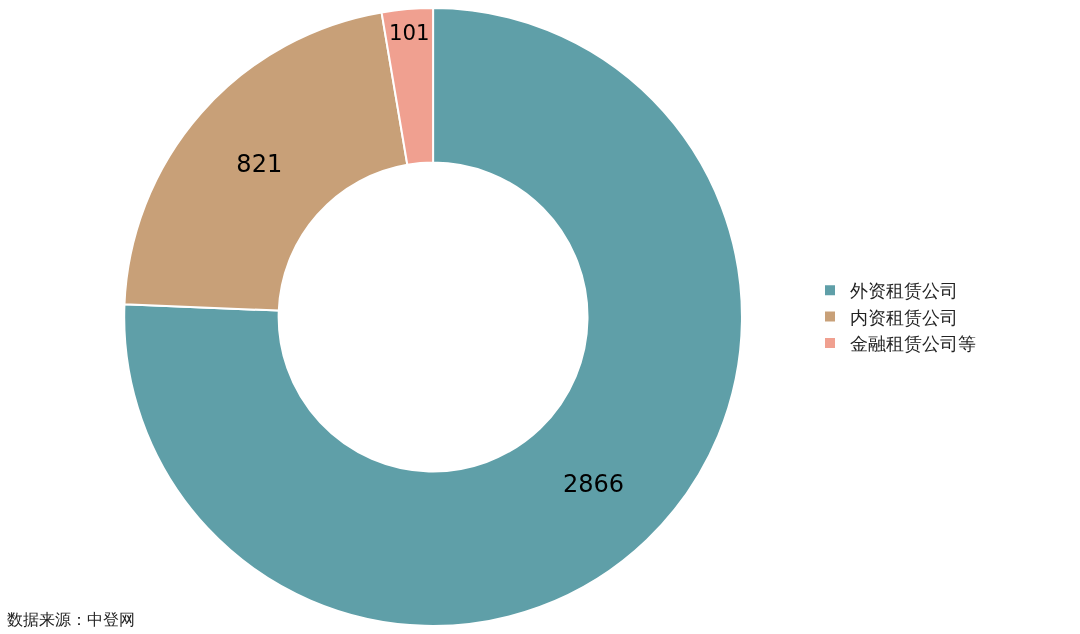 The height and width of the screenshot is (634, 1080). Describe the element at coordinates (913, 344) in the screenshot. I see `legend-label: 金融租赁公司等` at that location.